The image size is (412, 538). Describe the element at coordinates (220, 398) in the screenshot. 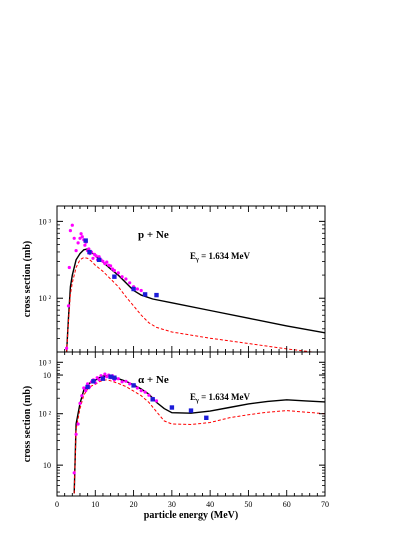

I see `gamma-energy-label-2: Eγ = 1.634 MeV` at that location.